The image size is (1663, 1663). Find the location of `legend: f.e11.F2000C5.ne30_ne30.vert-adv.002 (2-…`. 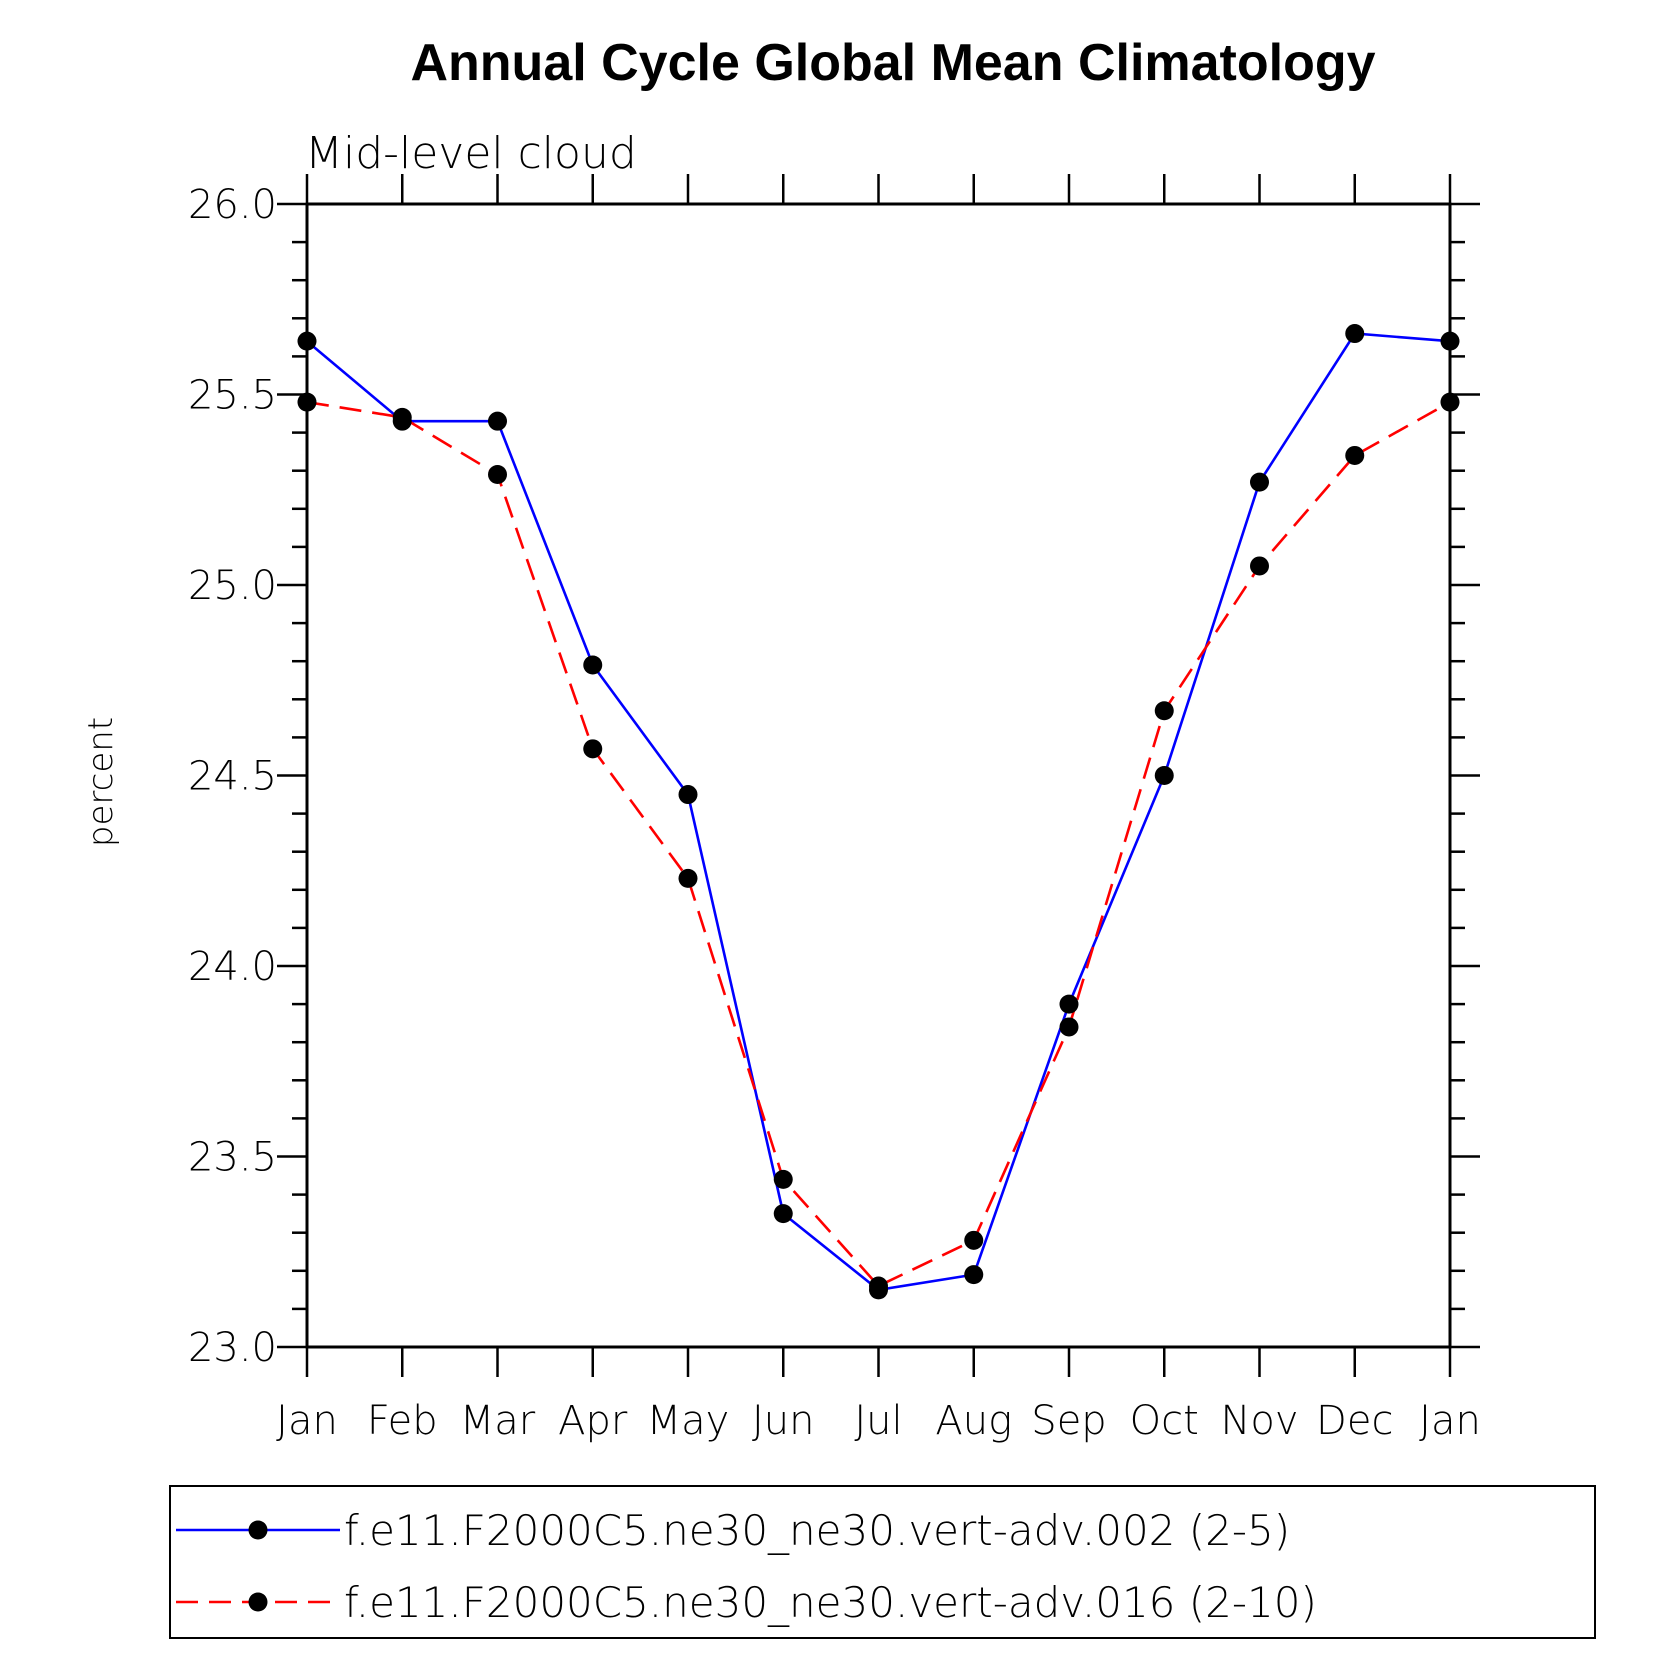

legend: f.e11.F2000C5.ne30_ne30.vert-adv.002 (2-… is located at coordinates (882, 1562).